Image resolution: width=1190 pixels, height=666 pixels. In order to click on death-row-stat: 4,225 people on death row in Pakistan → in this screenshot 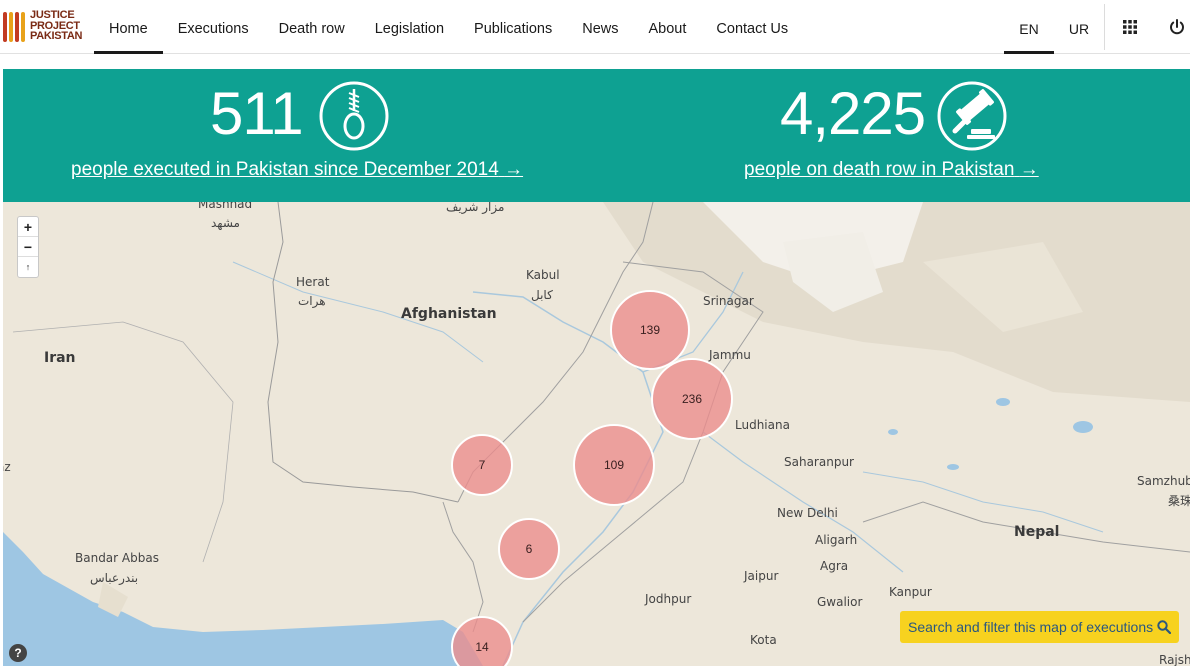, I will do `click(843, 135)`.